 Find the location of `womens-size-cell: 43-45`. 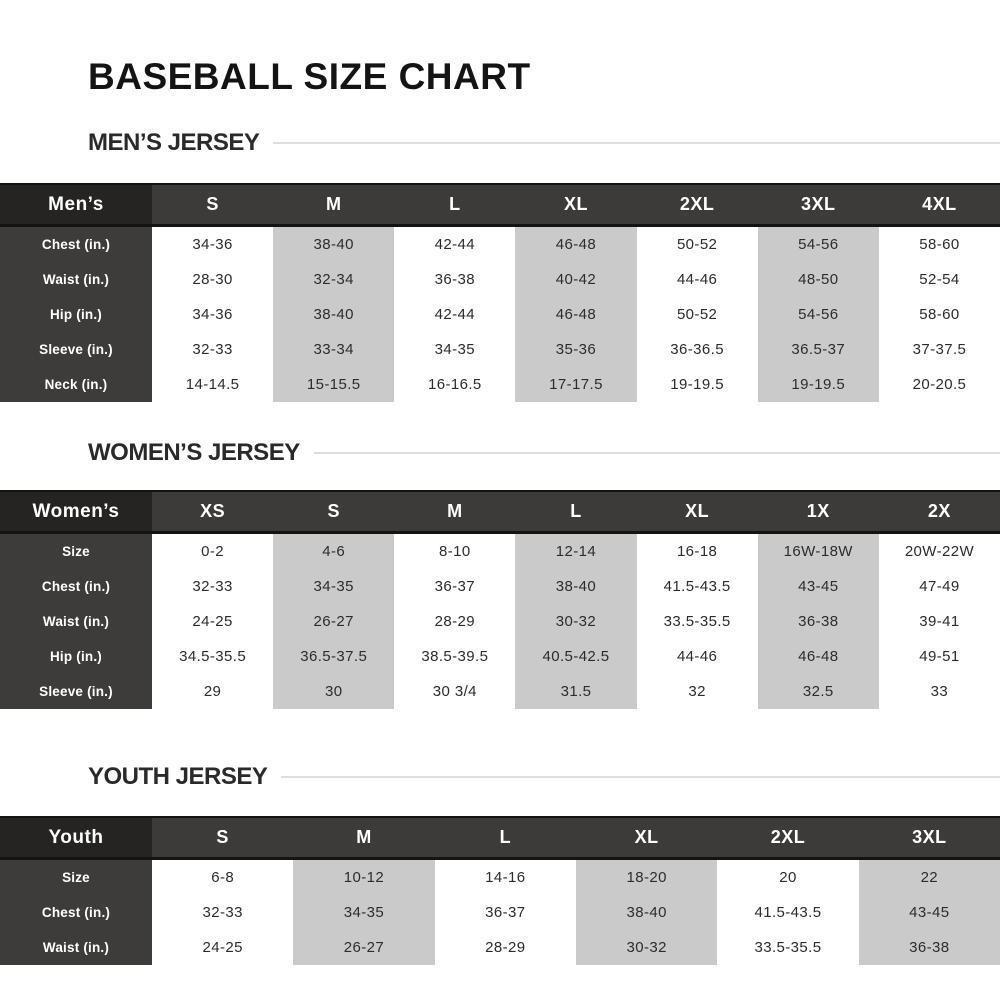

womens-size-cell: 43-45 is located at coordinates (818, 586).